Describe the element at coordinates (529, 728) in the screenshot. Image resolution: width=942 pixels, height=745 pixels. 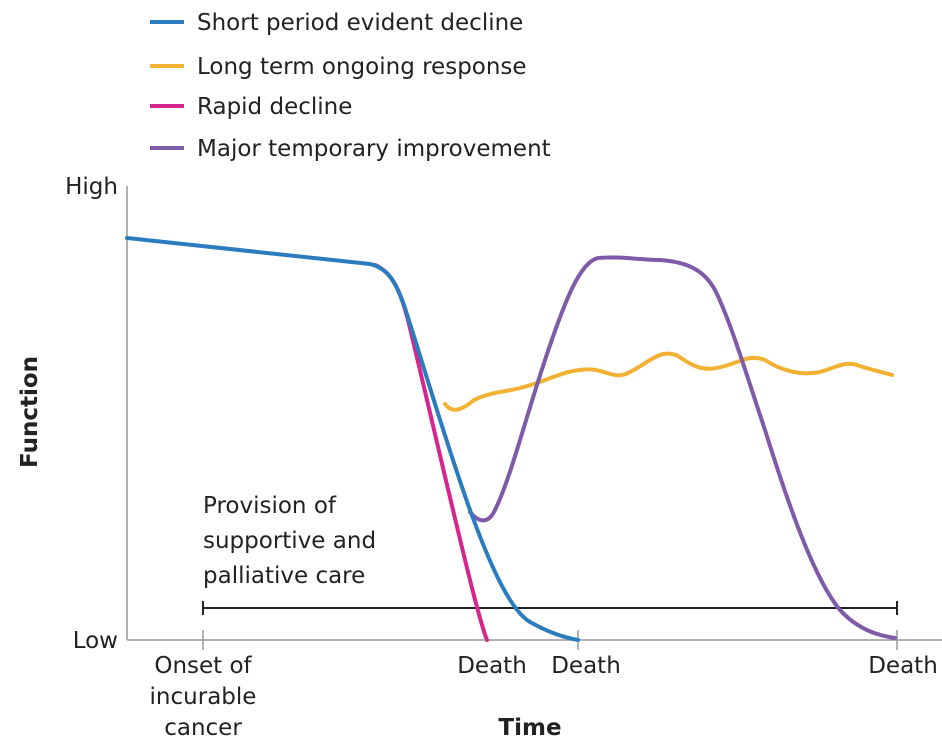
I see `x-axis-title: Time` at that location.